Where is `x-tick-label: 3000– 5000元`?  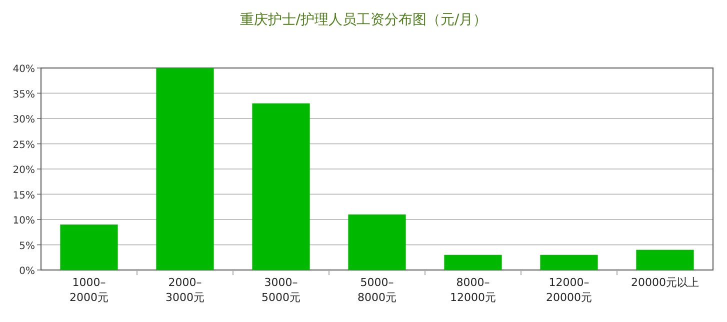
x-tick-label: 3000– 5000元 is located at coordinates (281, 290).